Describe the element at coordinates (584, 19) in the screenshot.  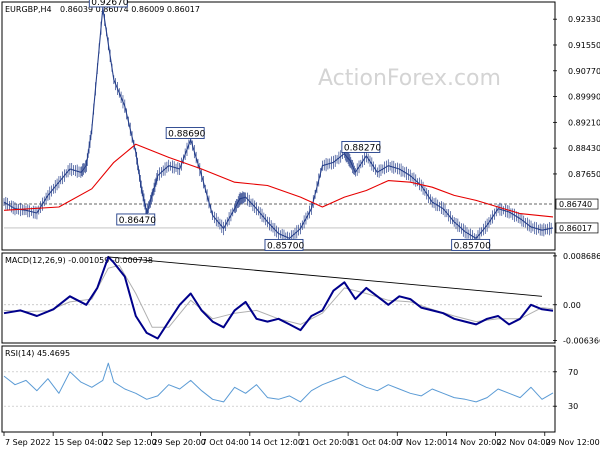
I see `price-tick-label: 0.92330` at that location.